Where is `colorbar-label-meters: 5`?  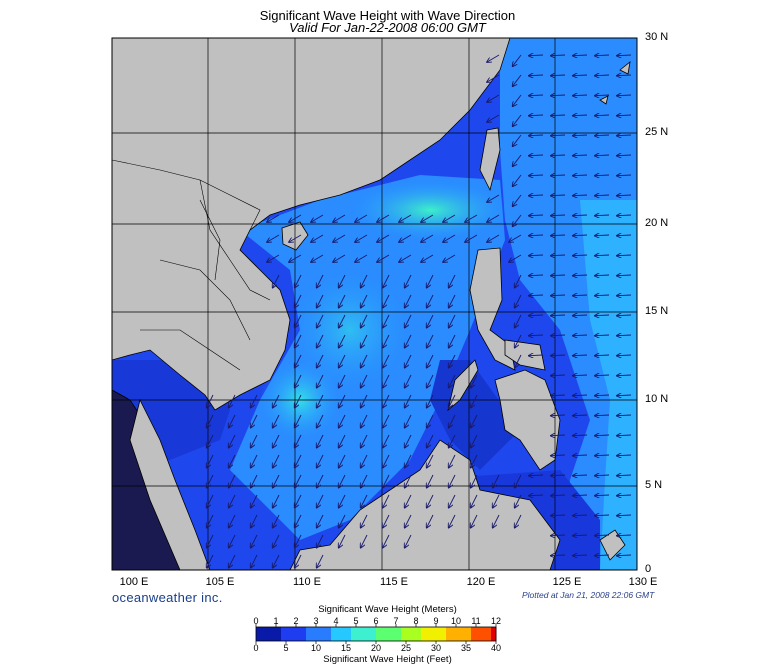
colorbar-label-meters: 5 is located at coordinates (356, 621).